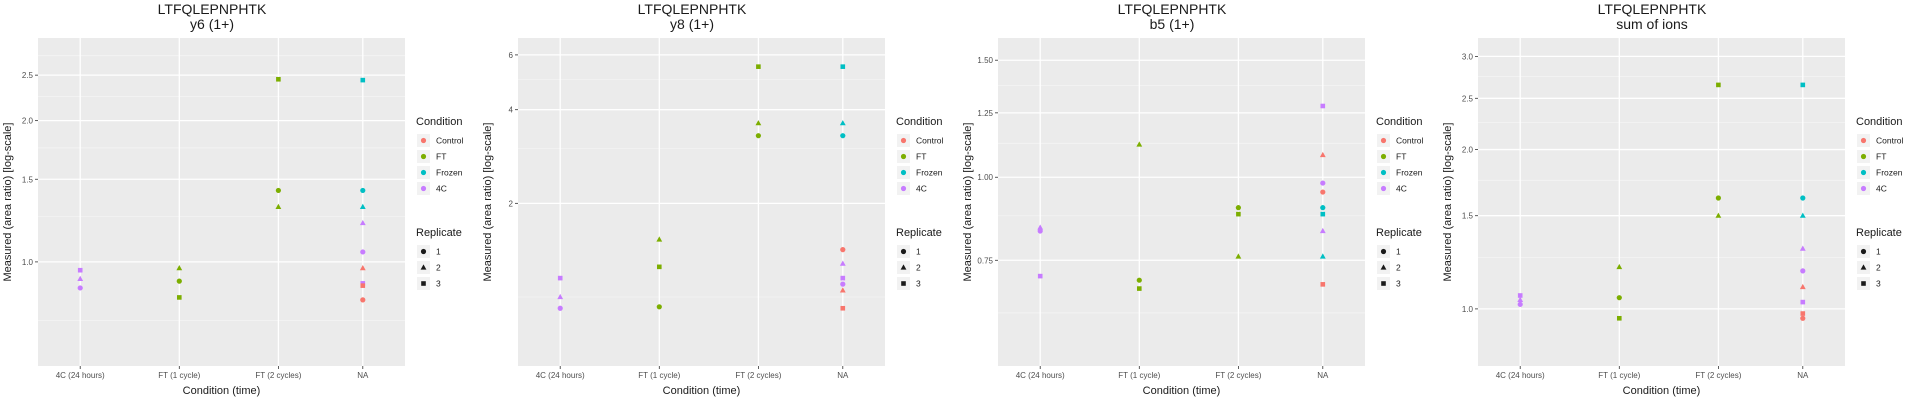  I want to click on legend-condition-label: FT, so click(1881, 157).